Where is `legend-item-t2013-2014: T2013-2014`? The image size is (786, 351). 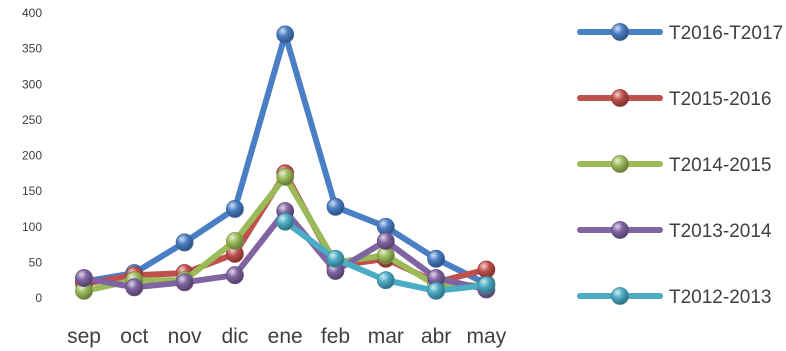 legend-item-t2013-2014: T2013-2014 is located at coordinates (674, 231).